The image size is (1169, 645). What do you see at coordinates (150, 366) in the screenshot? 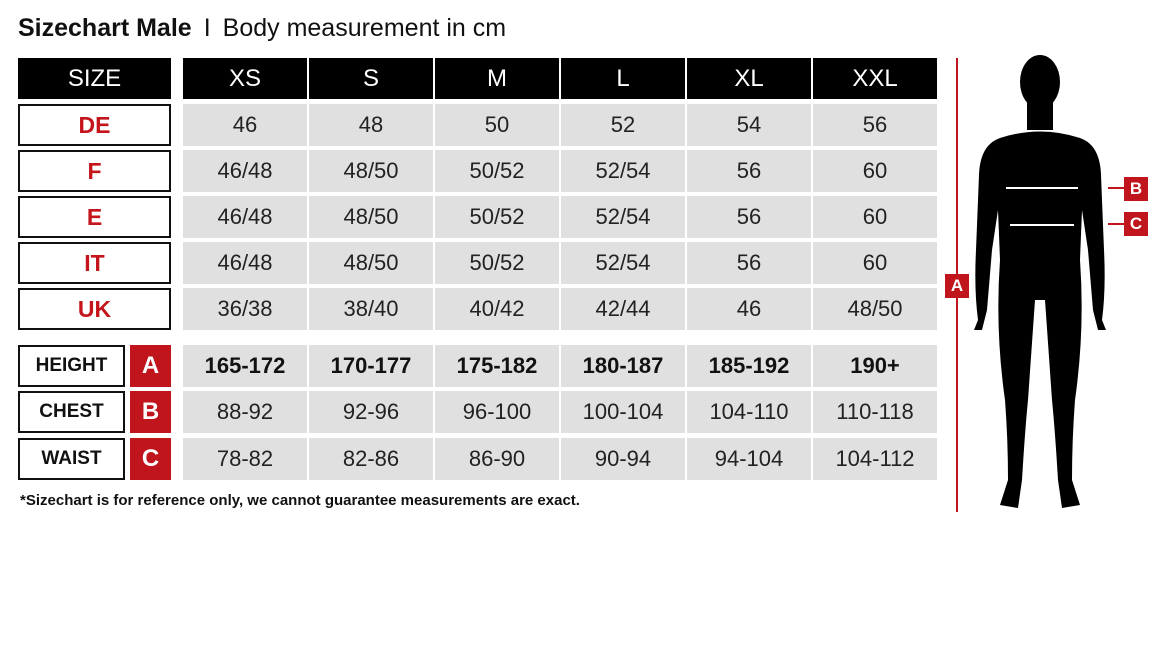
I see `marker-a: A` at bounding box center [150, 366].